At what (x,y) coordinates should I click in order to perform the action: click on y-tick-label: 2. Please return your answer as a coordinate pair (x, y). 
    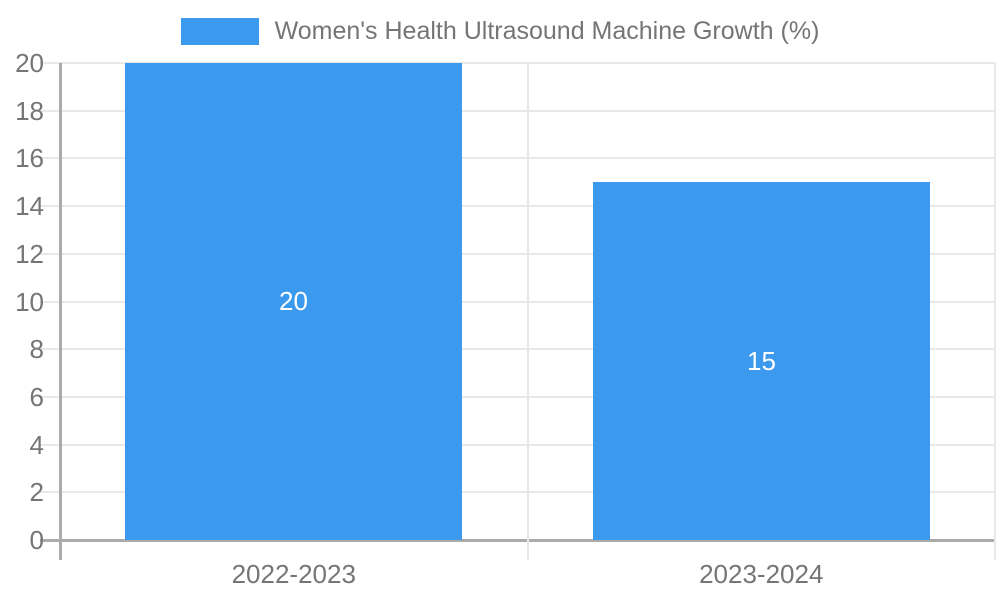
    Looking at the image, I should click on (36, 492).